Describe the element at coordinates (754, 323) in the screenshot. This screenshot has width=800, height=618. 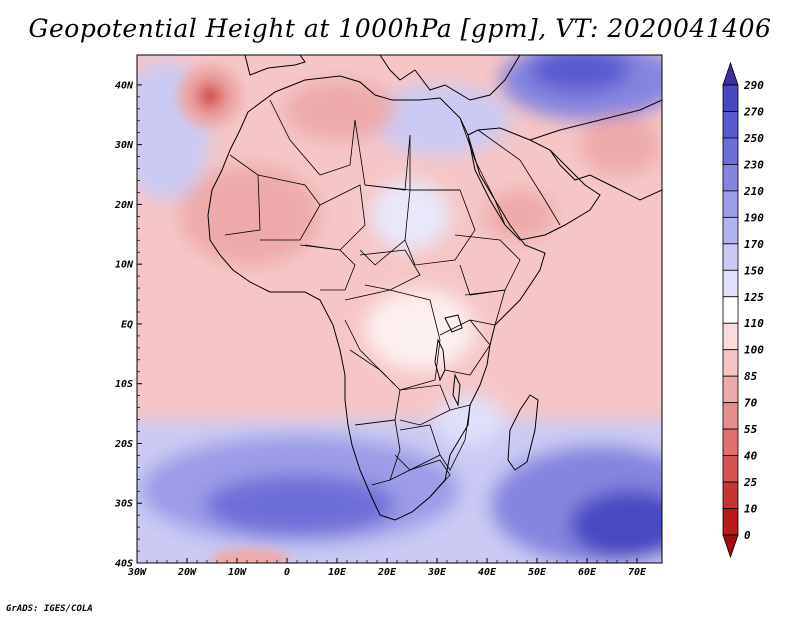
I see `colorbar-label: 110` at that location.